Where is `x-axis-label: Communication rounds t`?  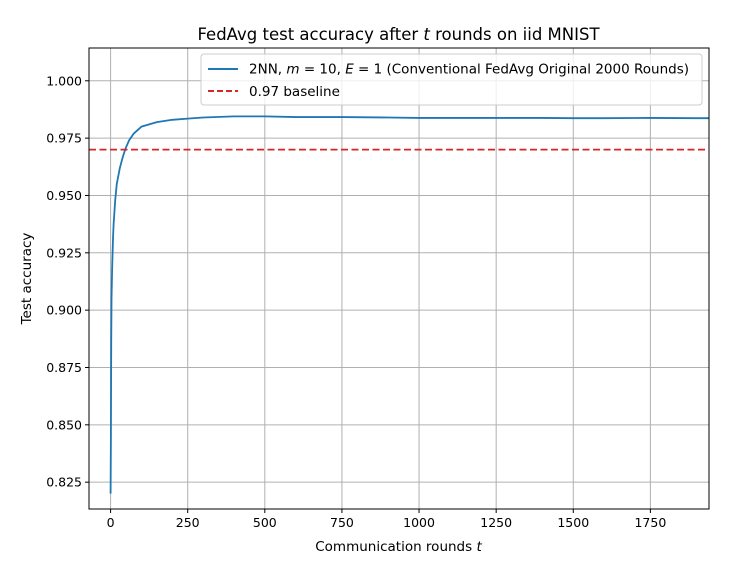 x-axis-label: Communication rounds t is located at coordinates (398, 547).